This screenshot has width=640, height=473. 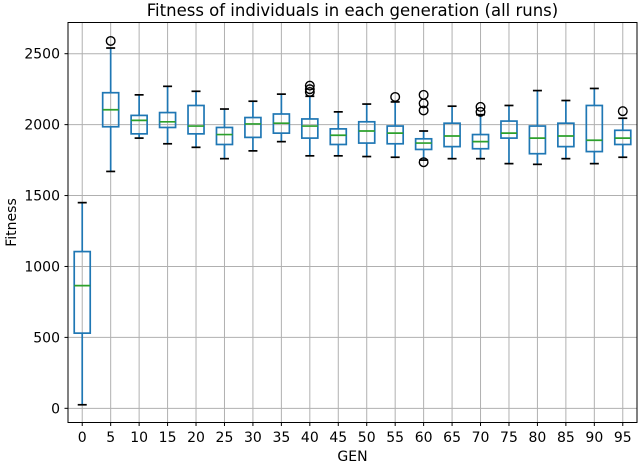 I want to click on x-axis-label: GEN, so click(x=352, y=457).